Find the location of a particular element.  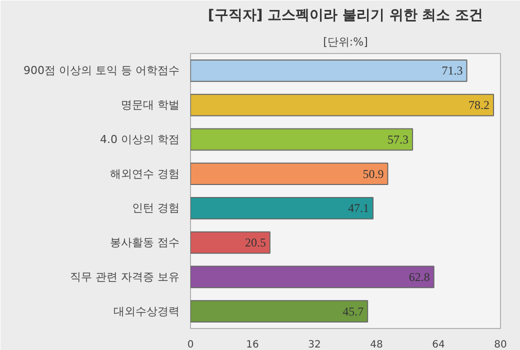

data-label: 47.1 is located at coordinates (359, 208).